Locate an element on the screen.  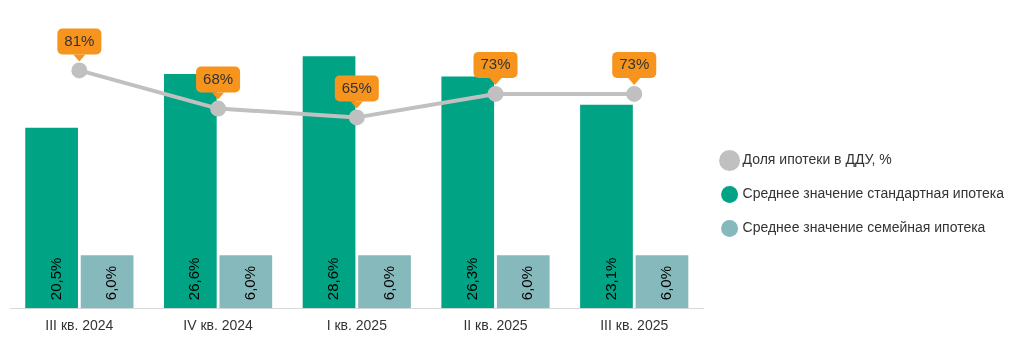
data-label: 68% is located at coordinates (218, 78).